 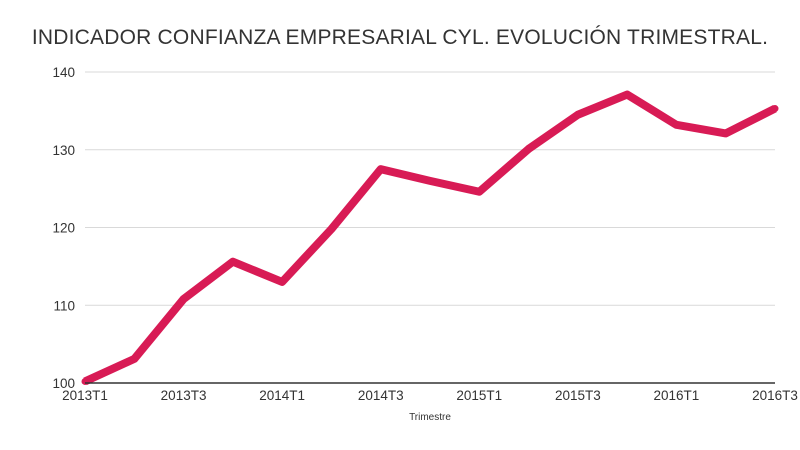 I want to click on x-axis-title: Trimestre, so click(x=430, y=417).